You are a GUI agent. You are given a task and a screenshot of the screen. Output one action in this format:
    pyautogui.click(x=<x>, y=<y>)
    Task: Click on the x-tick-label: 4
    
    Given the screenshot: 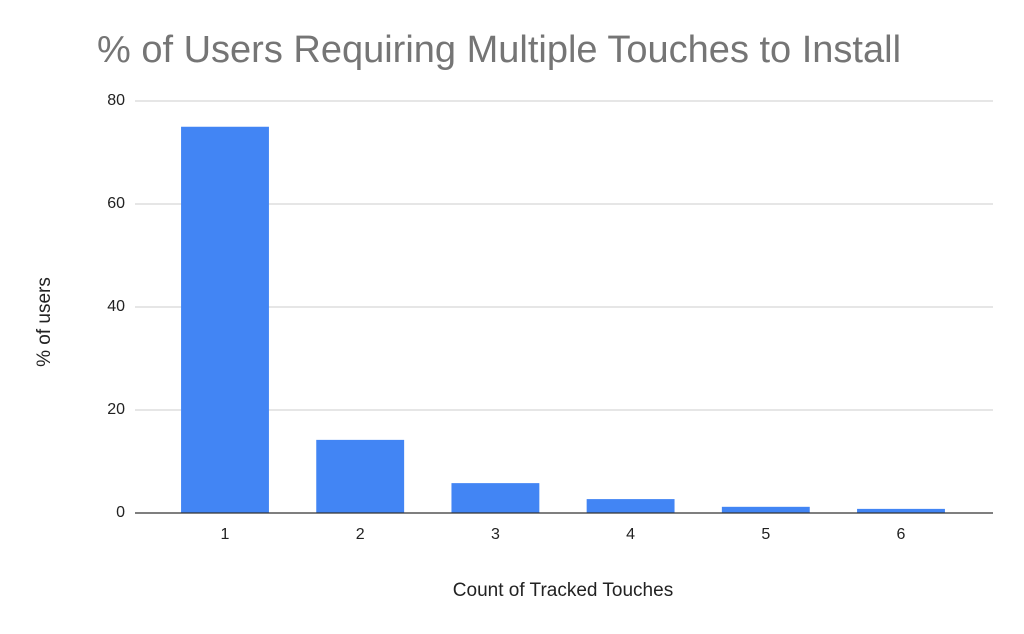 What is the action you would take?
    pyautogui.click(x=630, y=534)
    